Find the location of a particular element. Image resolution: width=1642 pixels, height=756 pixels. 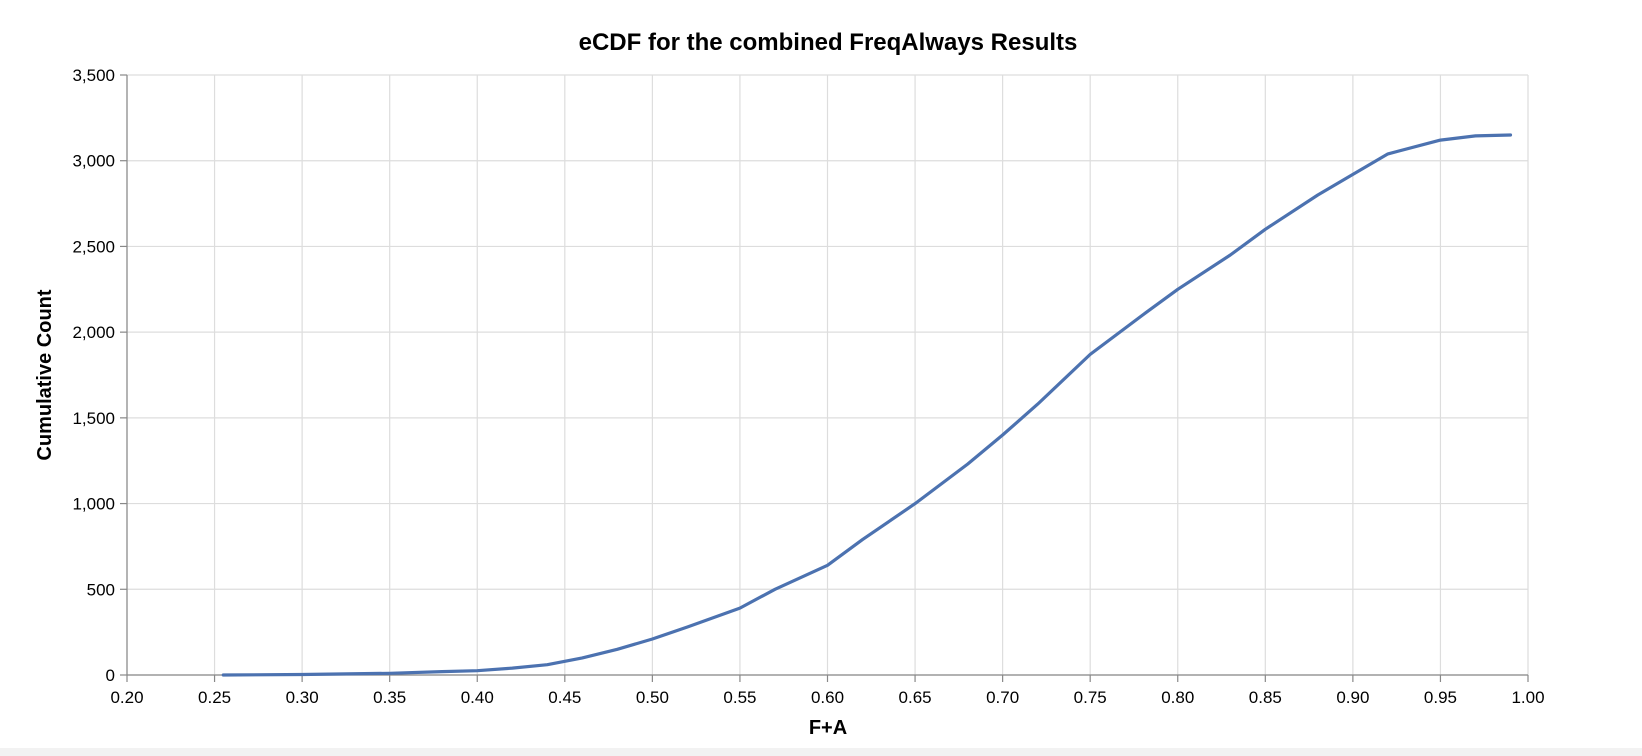

y-tick-label: 1,500 is located at coordinates (93, 418).